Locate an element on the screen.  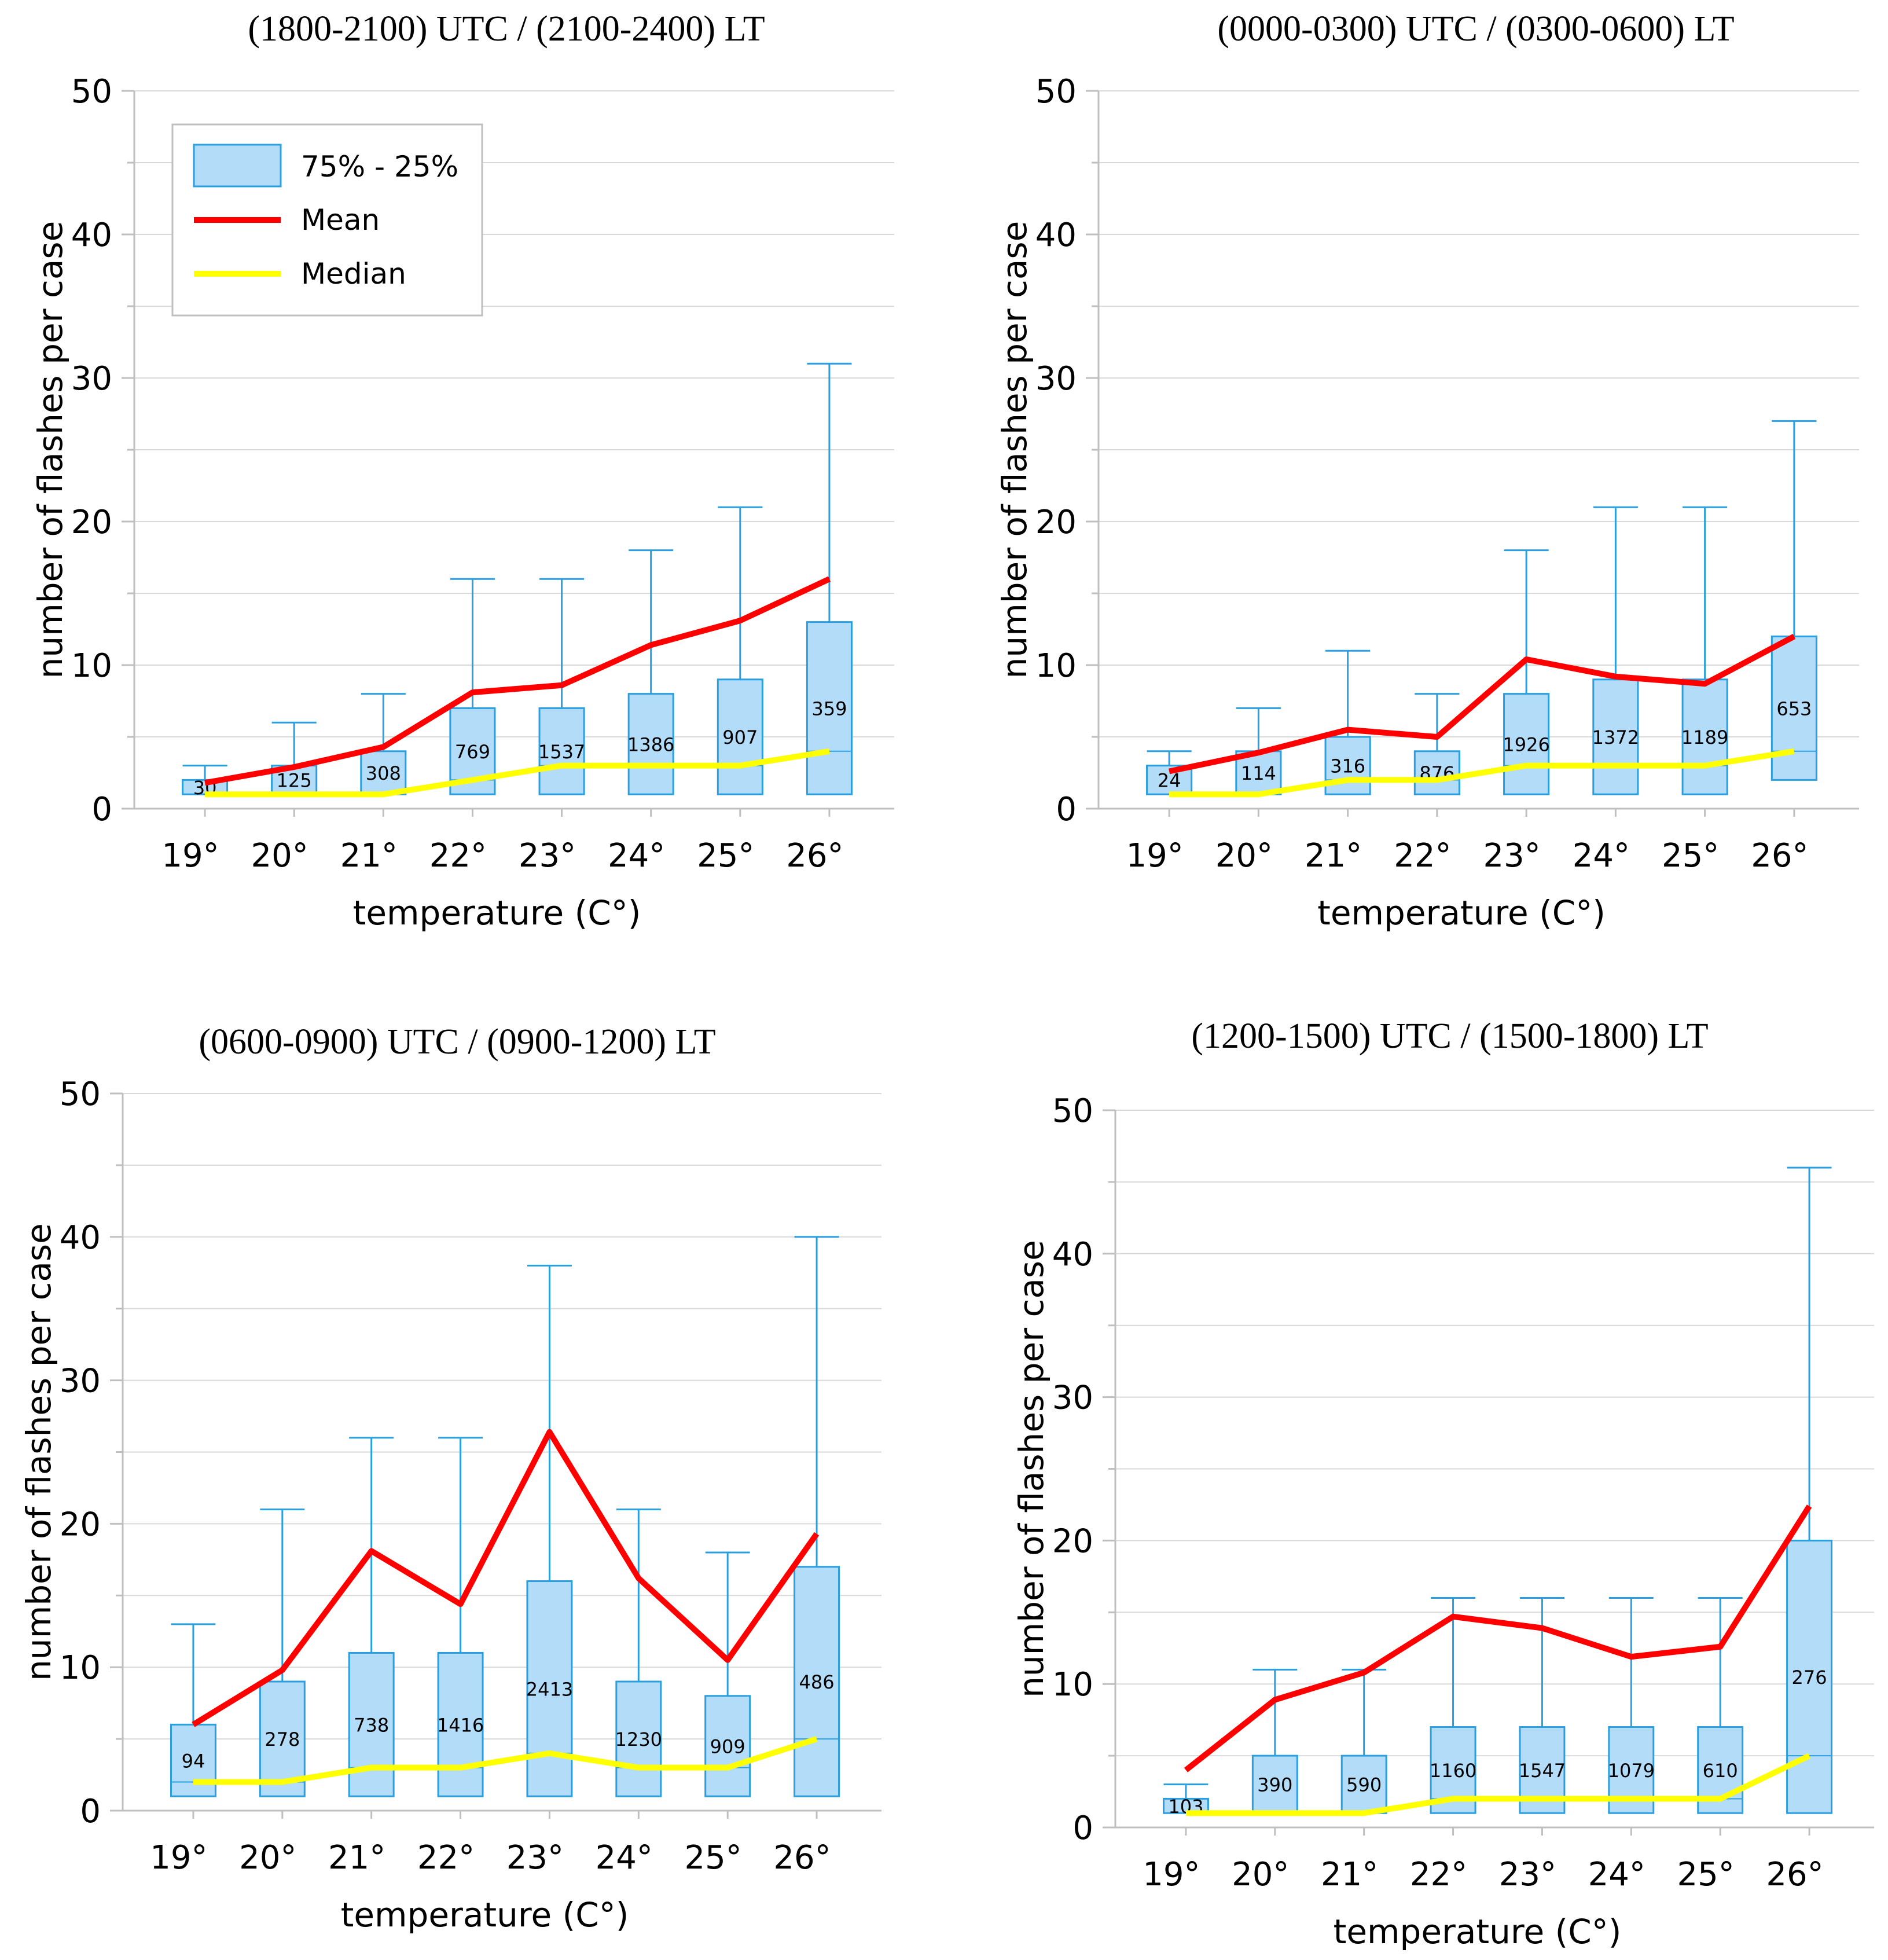
count-label: 2413 is located at coordinates (549, 1689).